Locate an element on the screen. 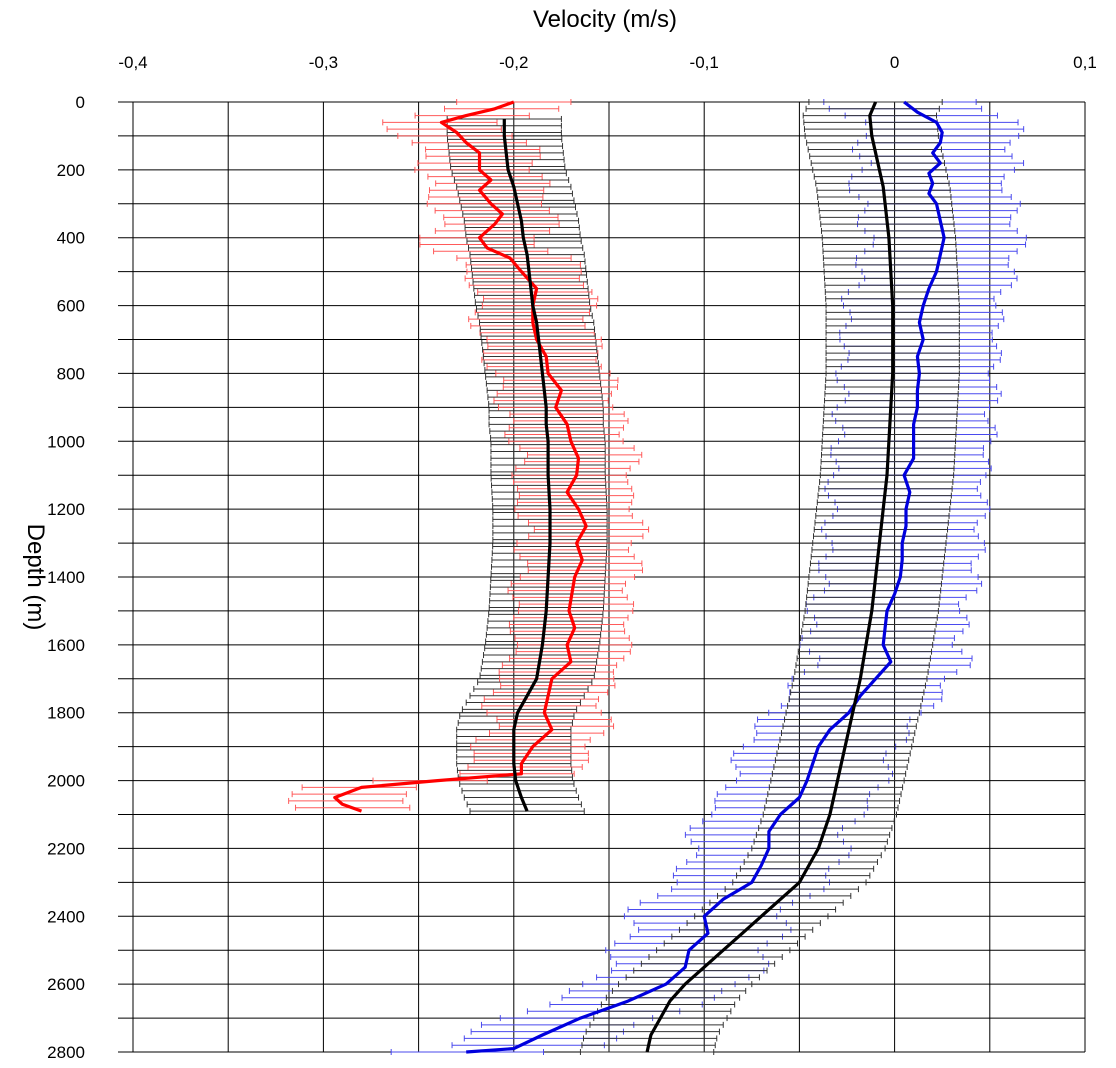  y-tick-label: 400 is located at coordinates (71, 238).